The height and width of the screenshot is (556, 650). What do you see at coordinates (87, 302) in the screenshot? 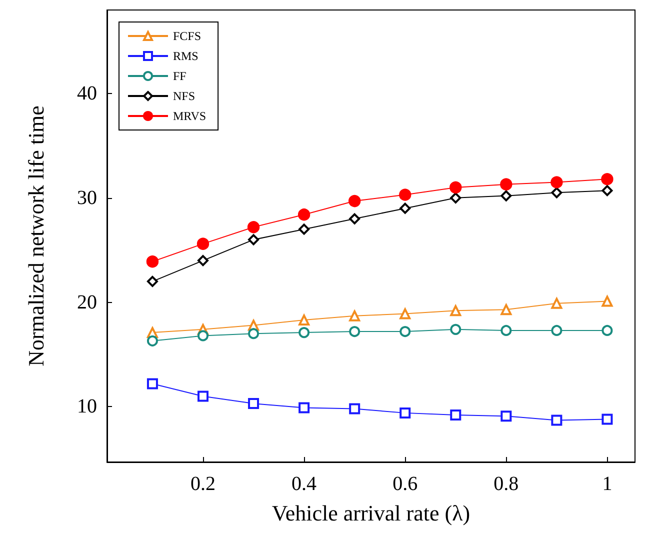
I see `y-tick-label: 20` at bounding box center [87, 302].